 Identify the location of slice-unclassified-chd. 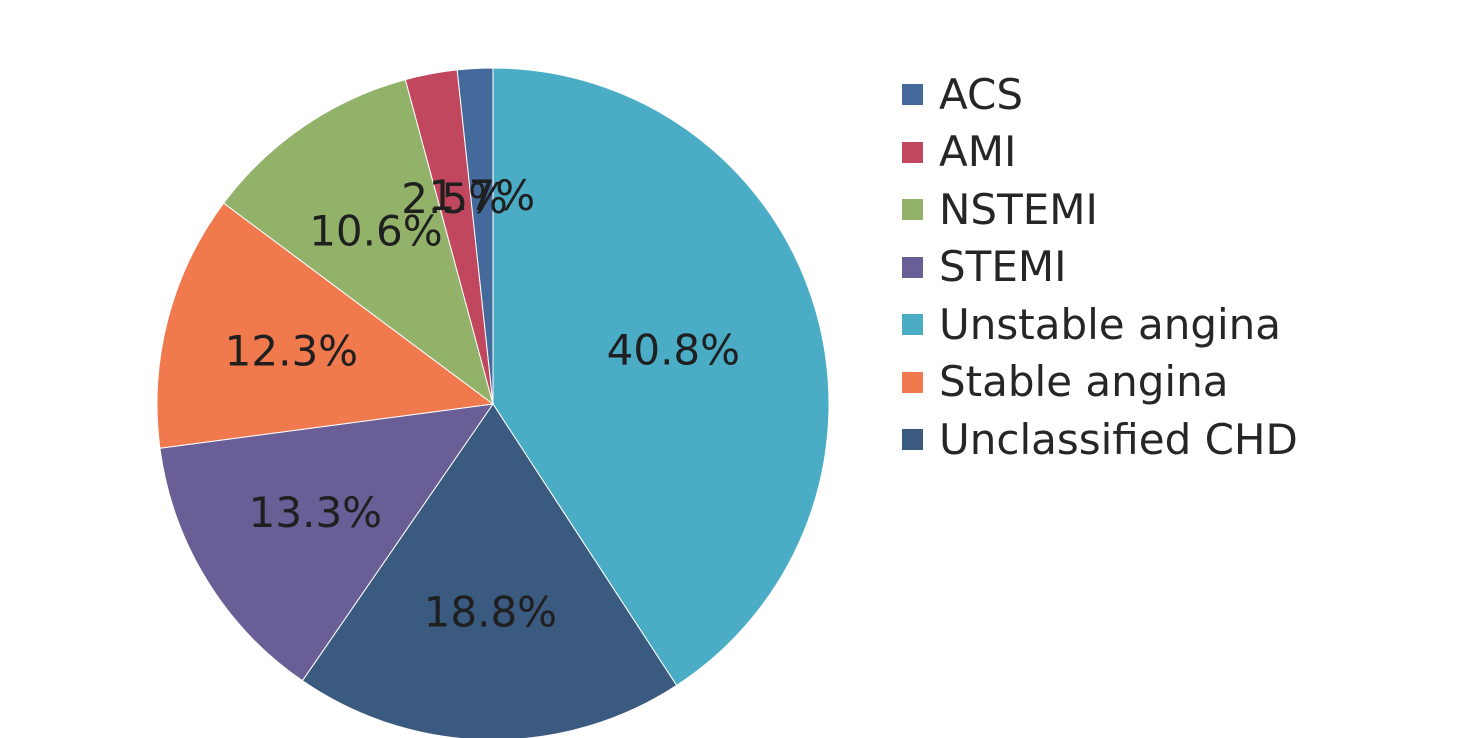
(489, 570).